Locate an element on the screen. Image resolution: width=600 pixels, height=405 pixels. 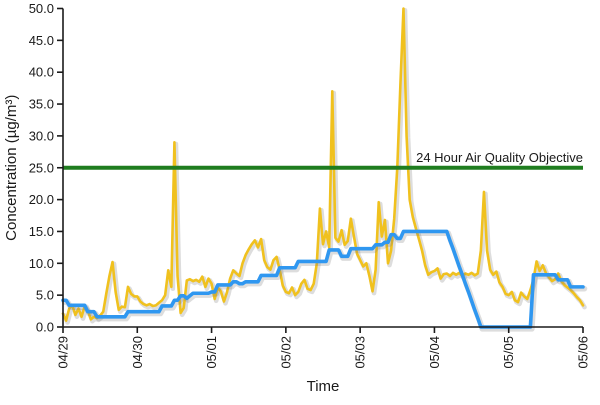
y-tick-label: 25.0 is located at coordinates (41, 167).